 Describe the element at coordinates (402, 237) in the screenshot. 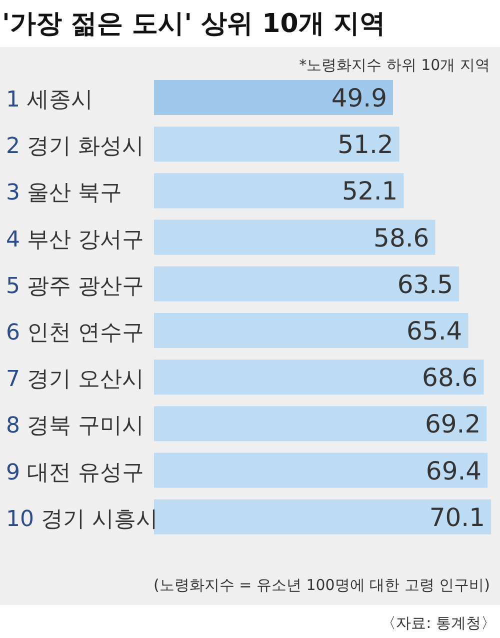

I see `data-label: 58.6` at that location.